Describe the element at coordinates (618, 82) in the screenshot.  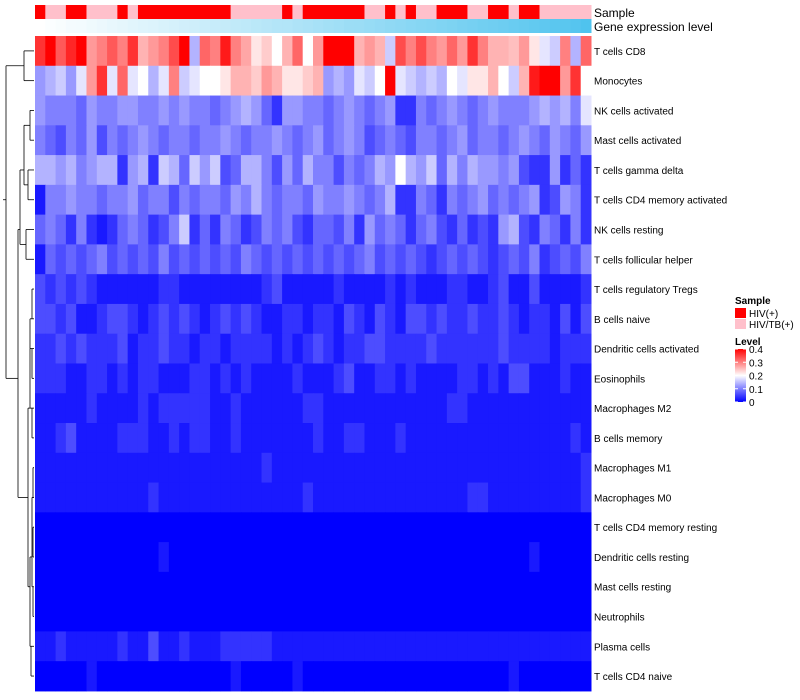
I see `row-label: Monocytes` at that location.